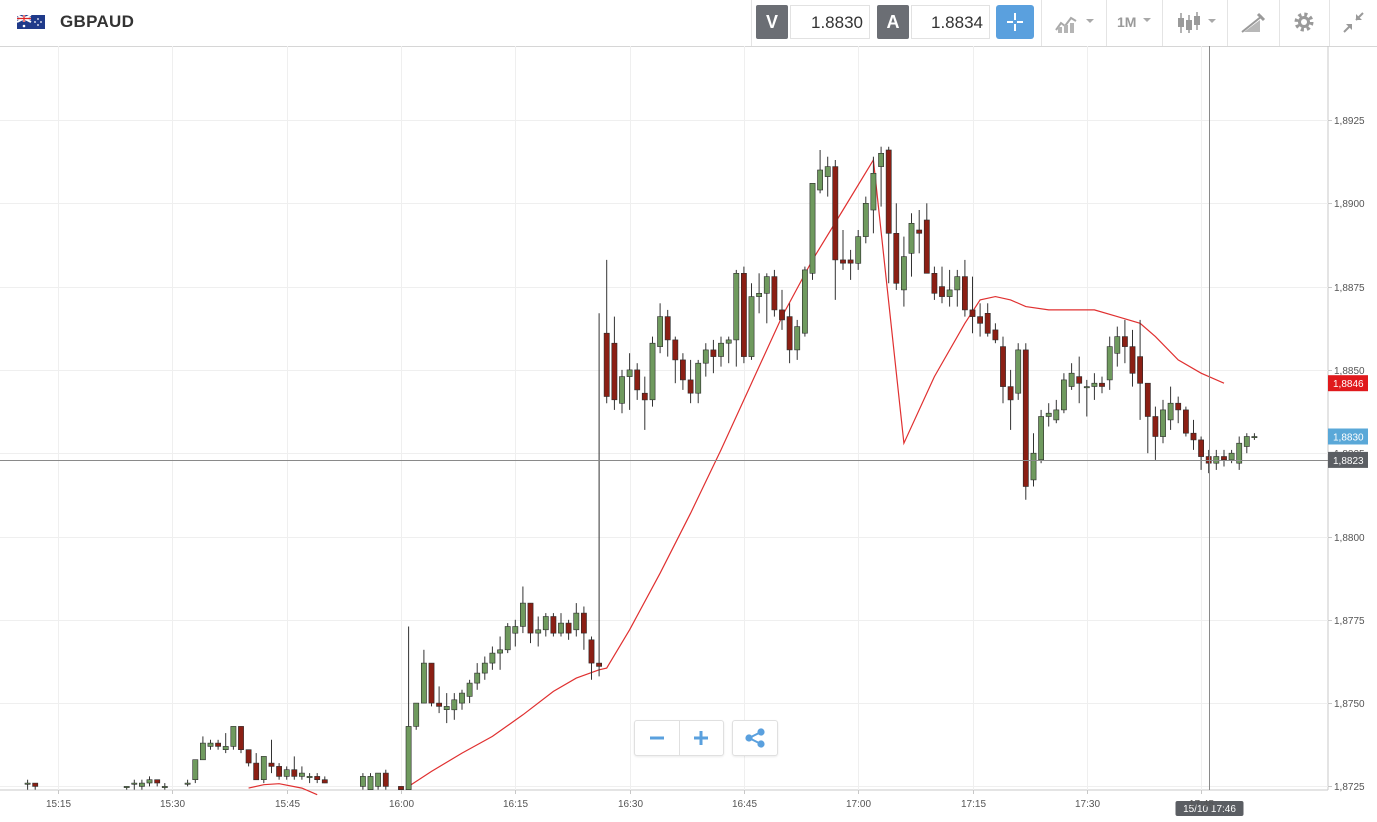 This screenshot has height=822, width=1377. I want to click on settings-button, so click(1304, 23).